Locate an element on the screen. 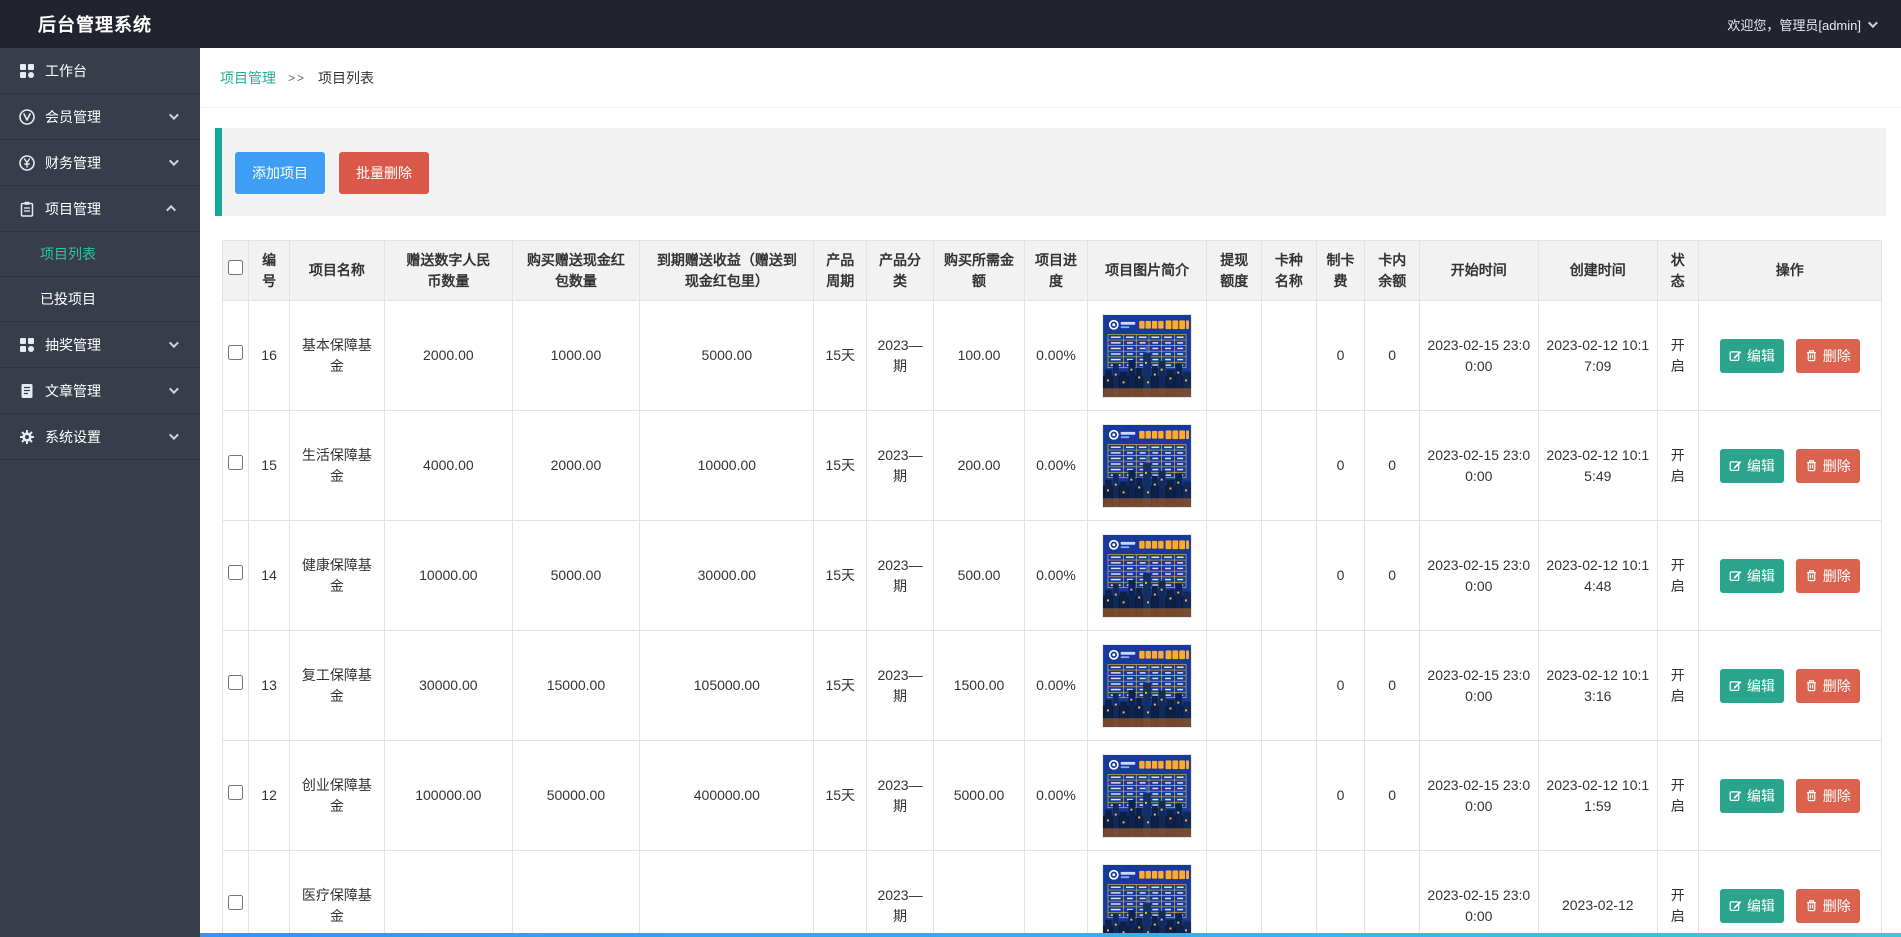  sidebar-item-project-list: 项目列表 is located at coordinates (100, 254).